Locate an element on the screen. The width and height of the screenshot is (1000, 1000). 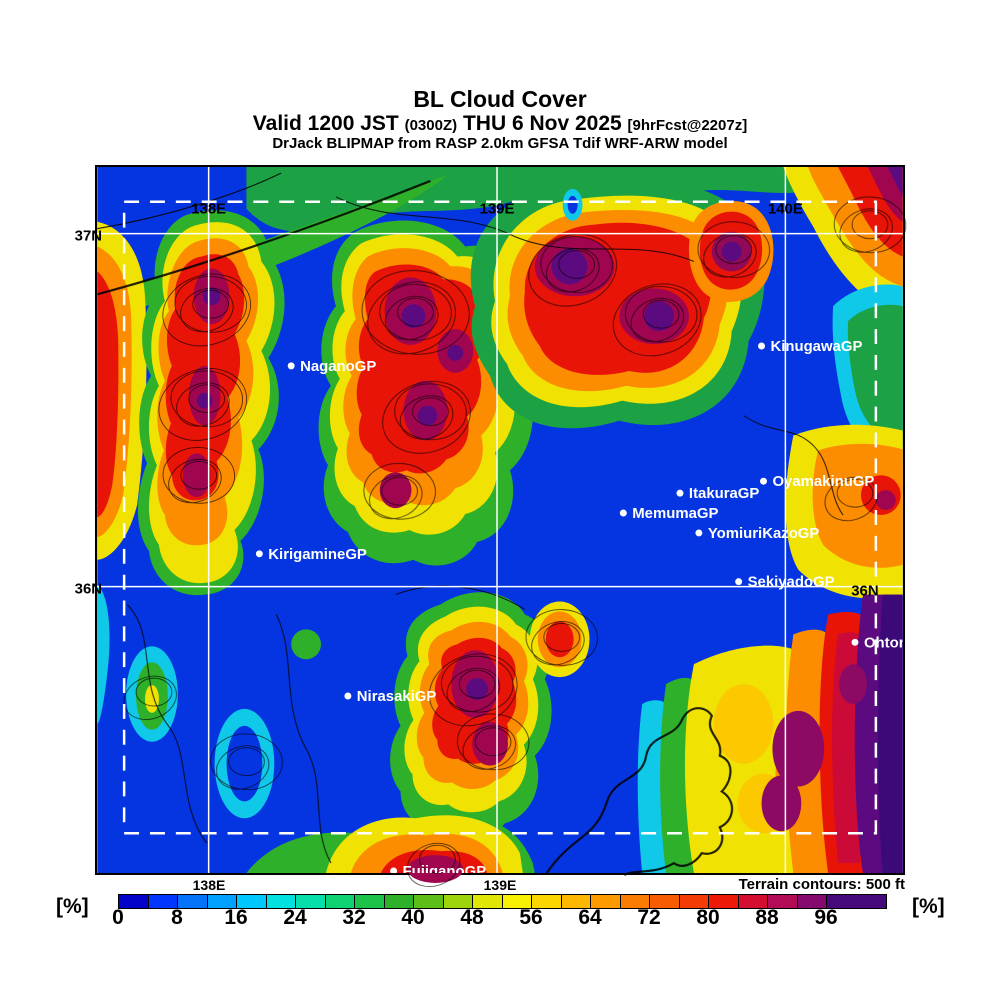
colorbar-tick: 16 is located at coordinates (236, 917).